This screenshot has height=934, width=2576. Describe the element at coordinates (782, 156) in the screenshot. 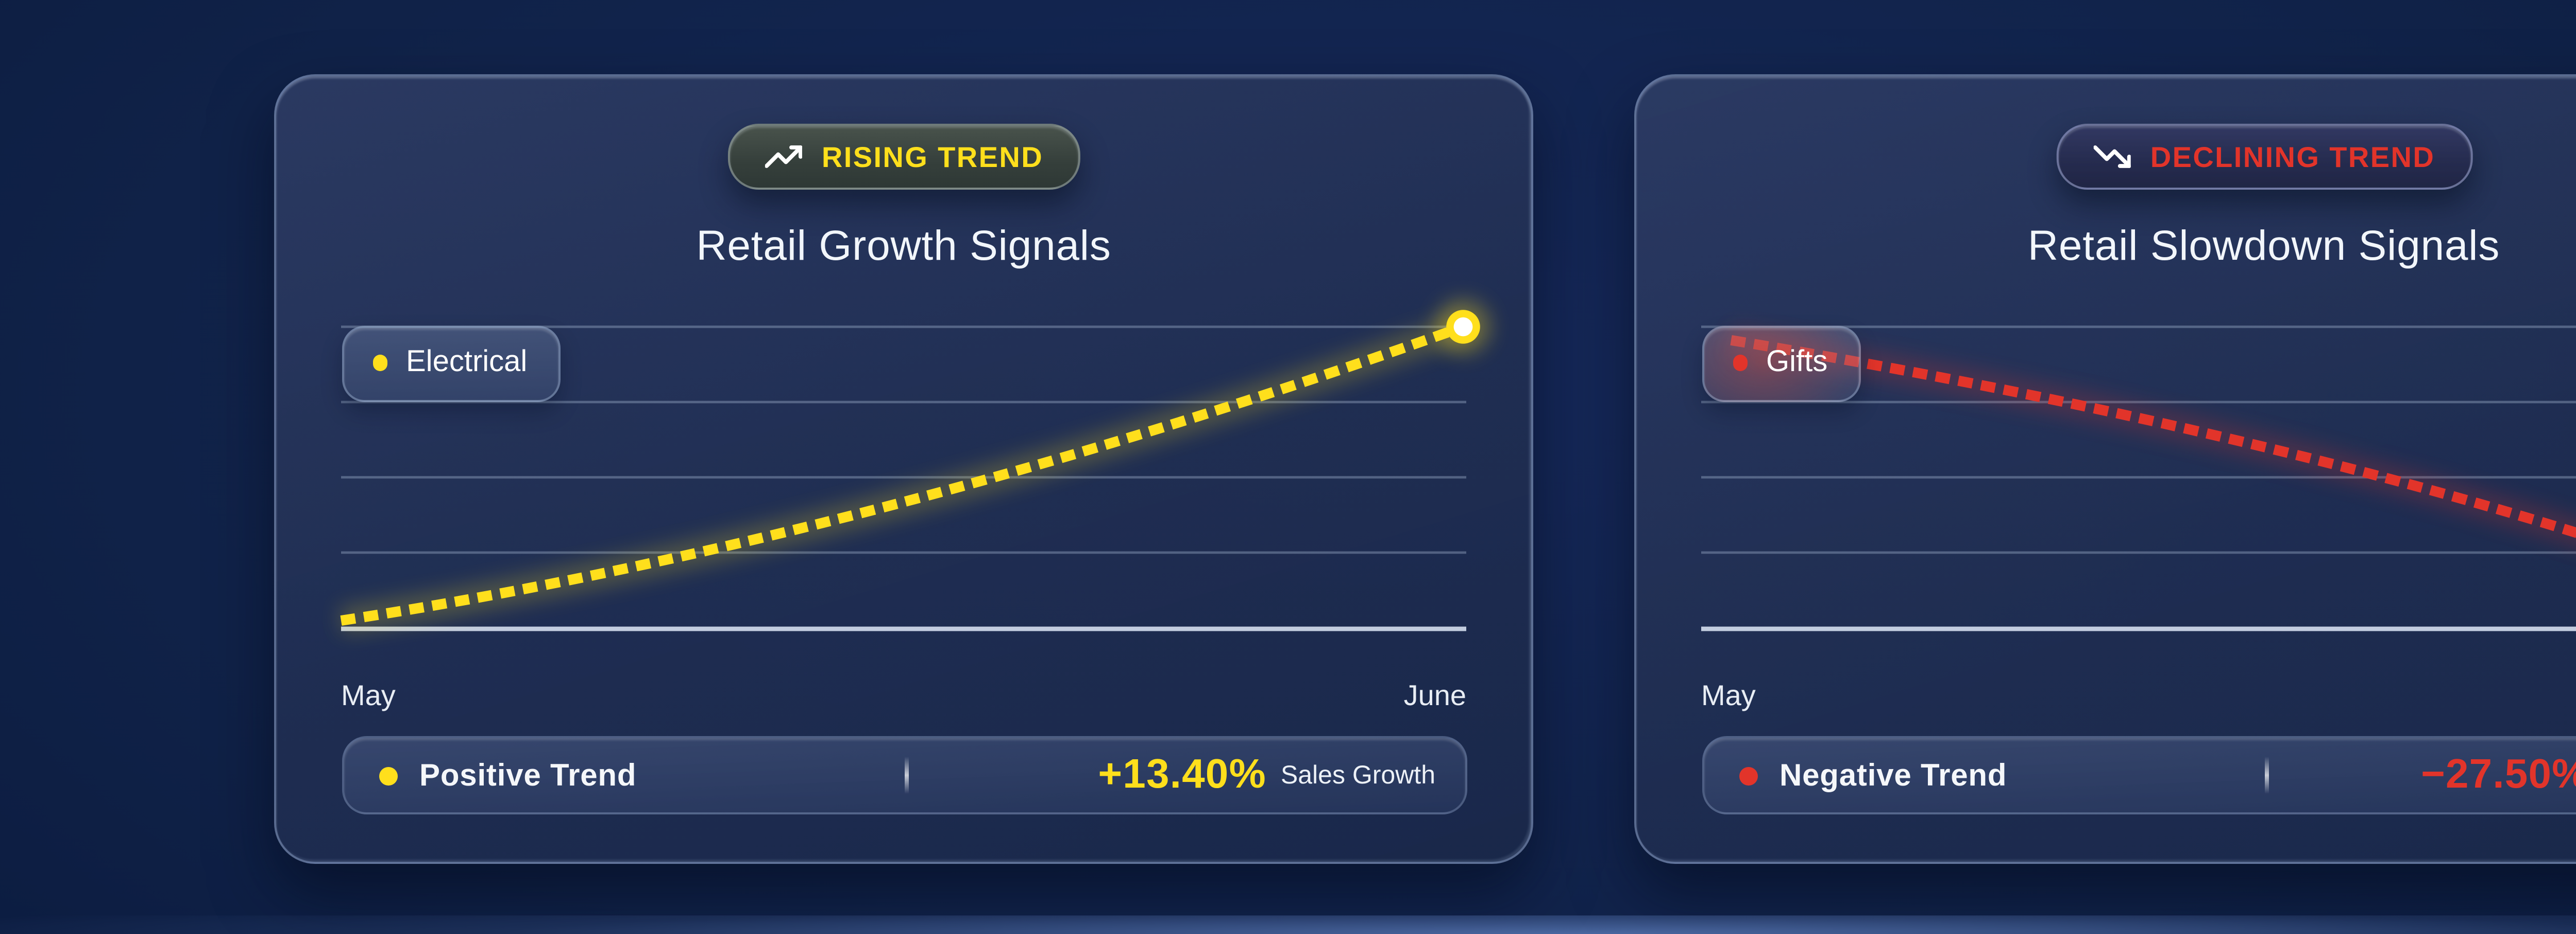

I see `trending-up-icon` at that location.